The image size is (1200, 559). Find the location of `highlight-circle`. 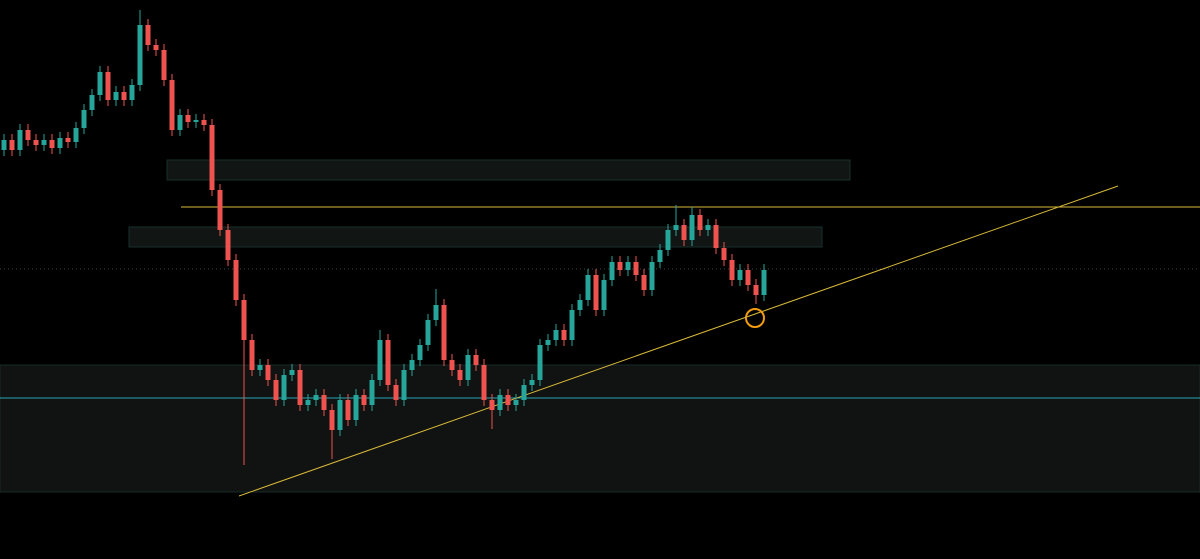

highlight-circle is located at coordinates (755, 318).